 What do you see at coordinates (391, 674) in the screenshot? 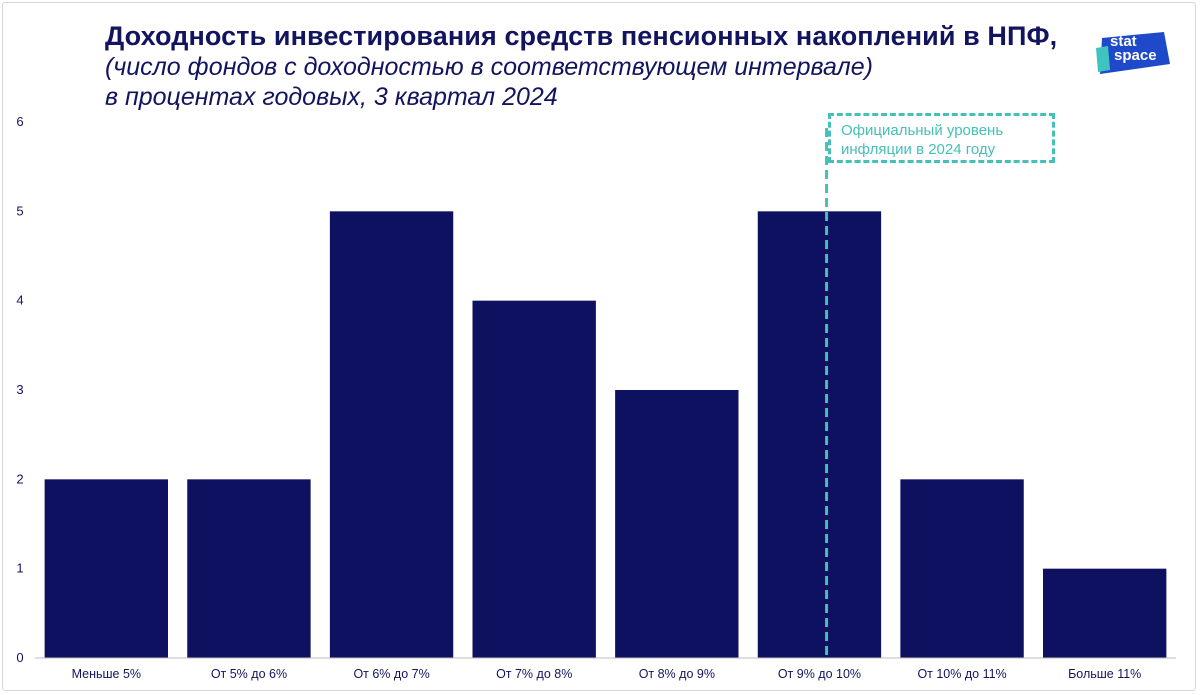
I see `x-tick-label: От 6% до 7%` at bounding box center [391, 674].